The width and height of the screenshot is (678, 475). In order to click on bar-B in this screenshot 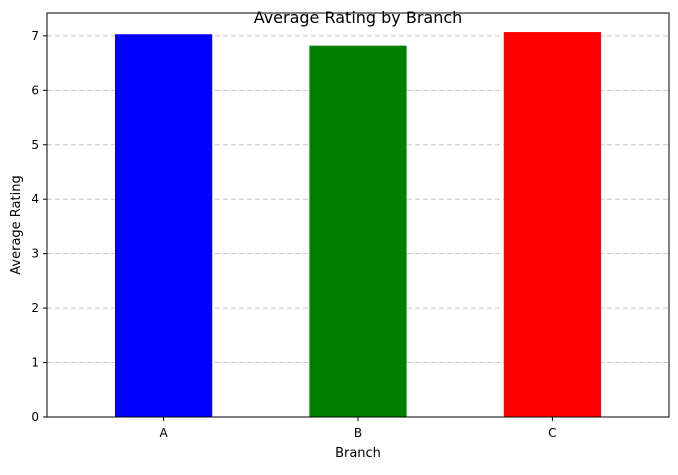, I will do `click(358, 231)`.